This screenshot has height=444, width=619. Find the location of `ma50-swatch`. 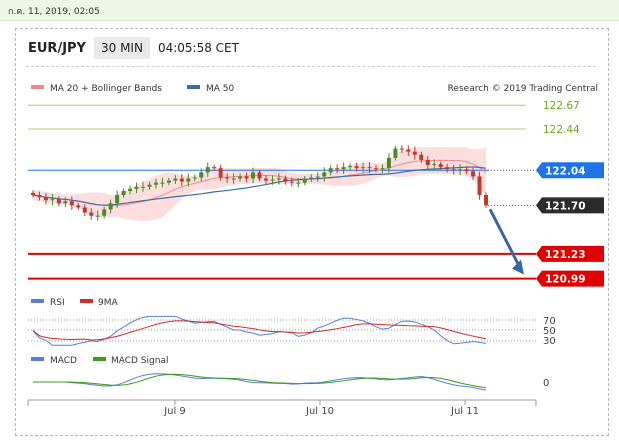

ma50-swatch is located at coordinates (193, 87).